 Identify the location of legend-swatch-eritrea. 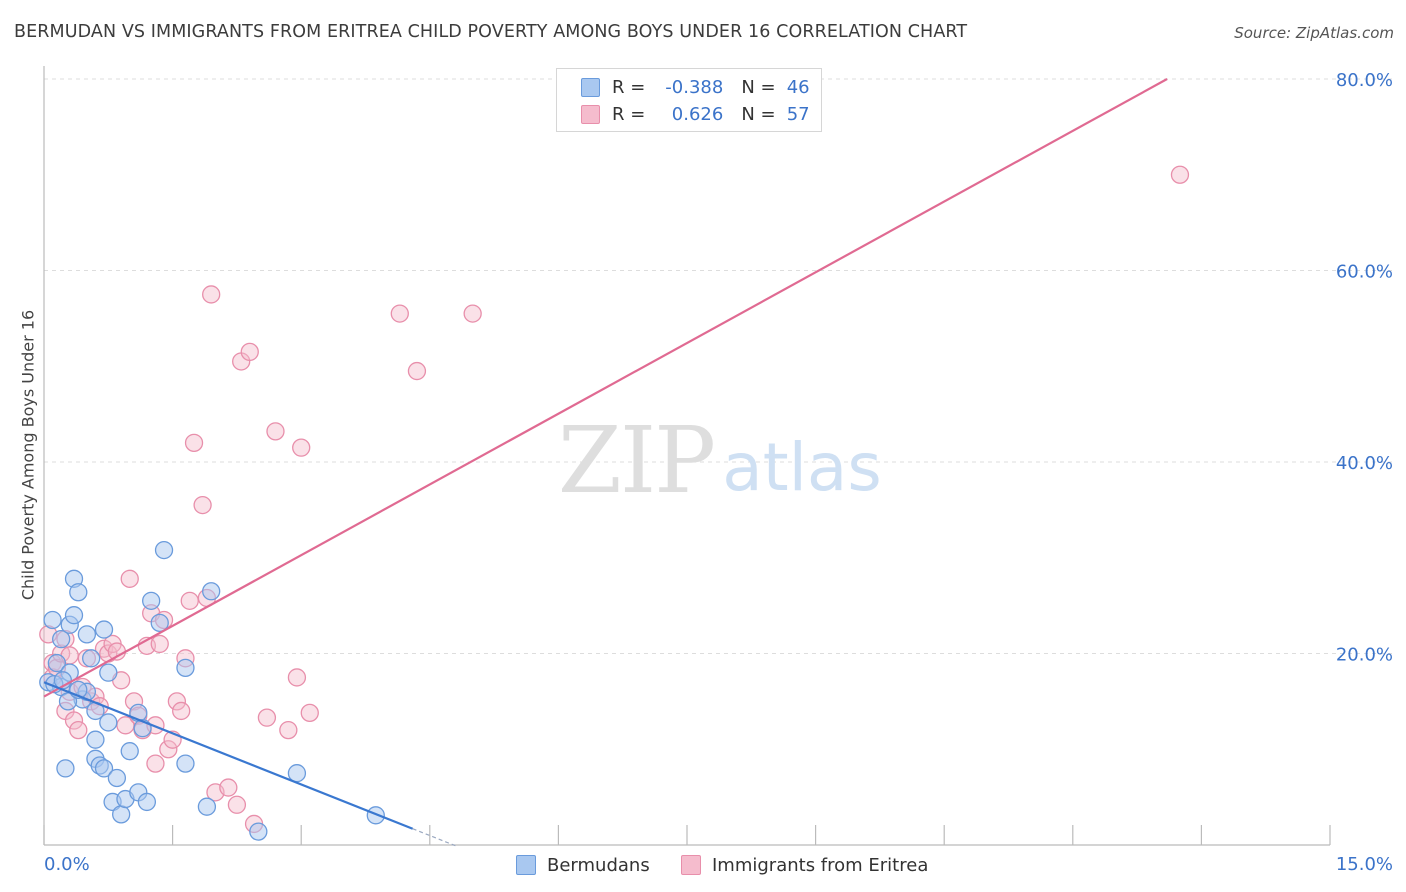
(691, 865).